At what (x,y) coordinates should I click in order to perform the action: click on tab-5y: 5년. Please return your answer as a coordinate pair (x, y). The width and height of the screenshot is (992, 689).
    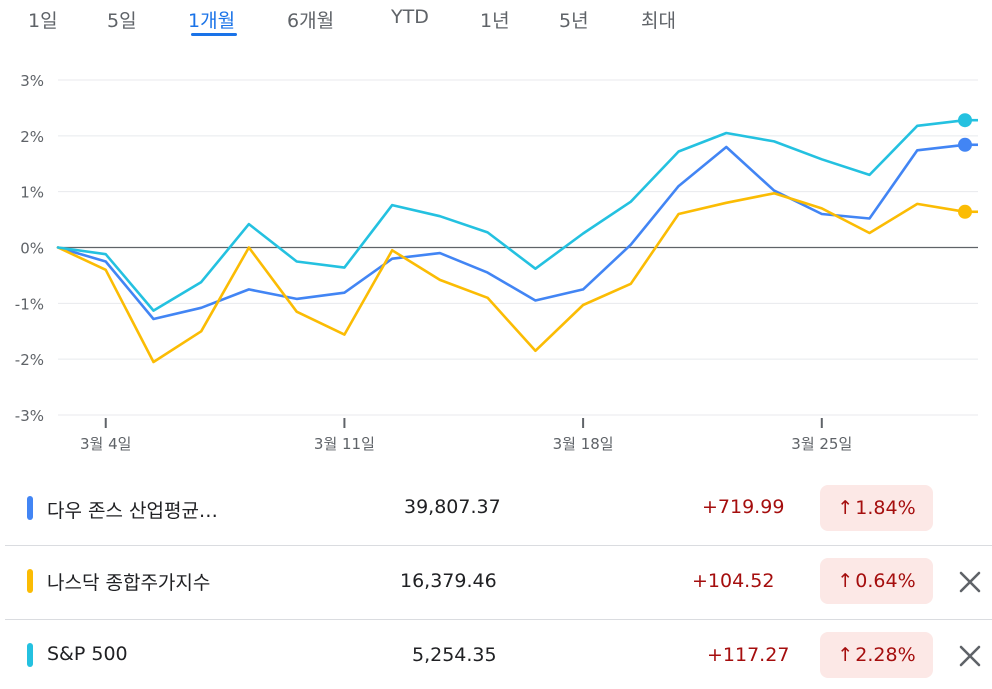
    Looking at the image, I should click on (574, 21).